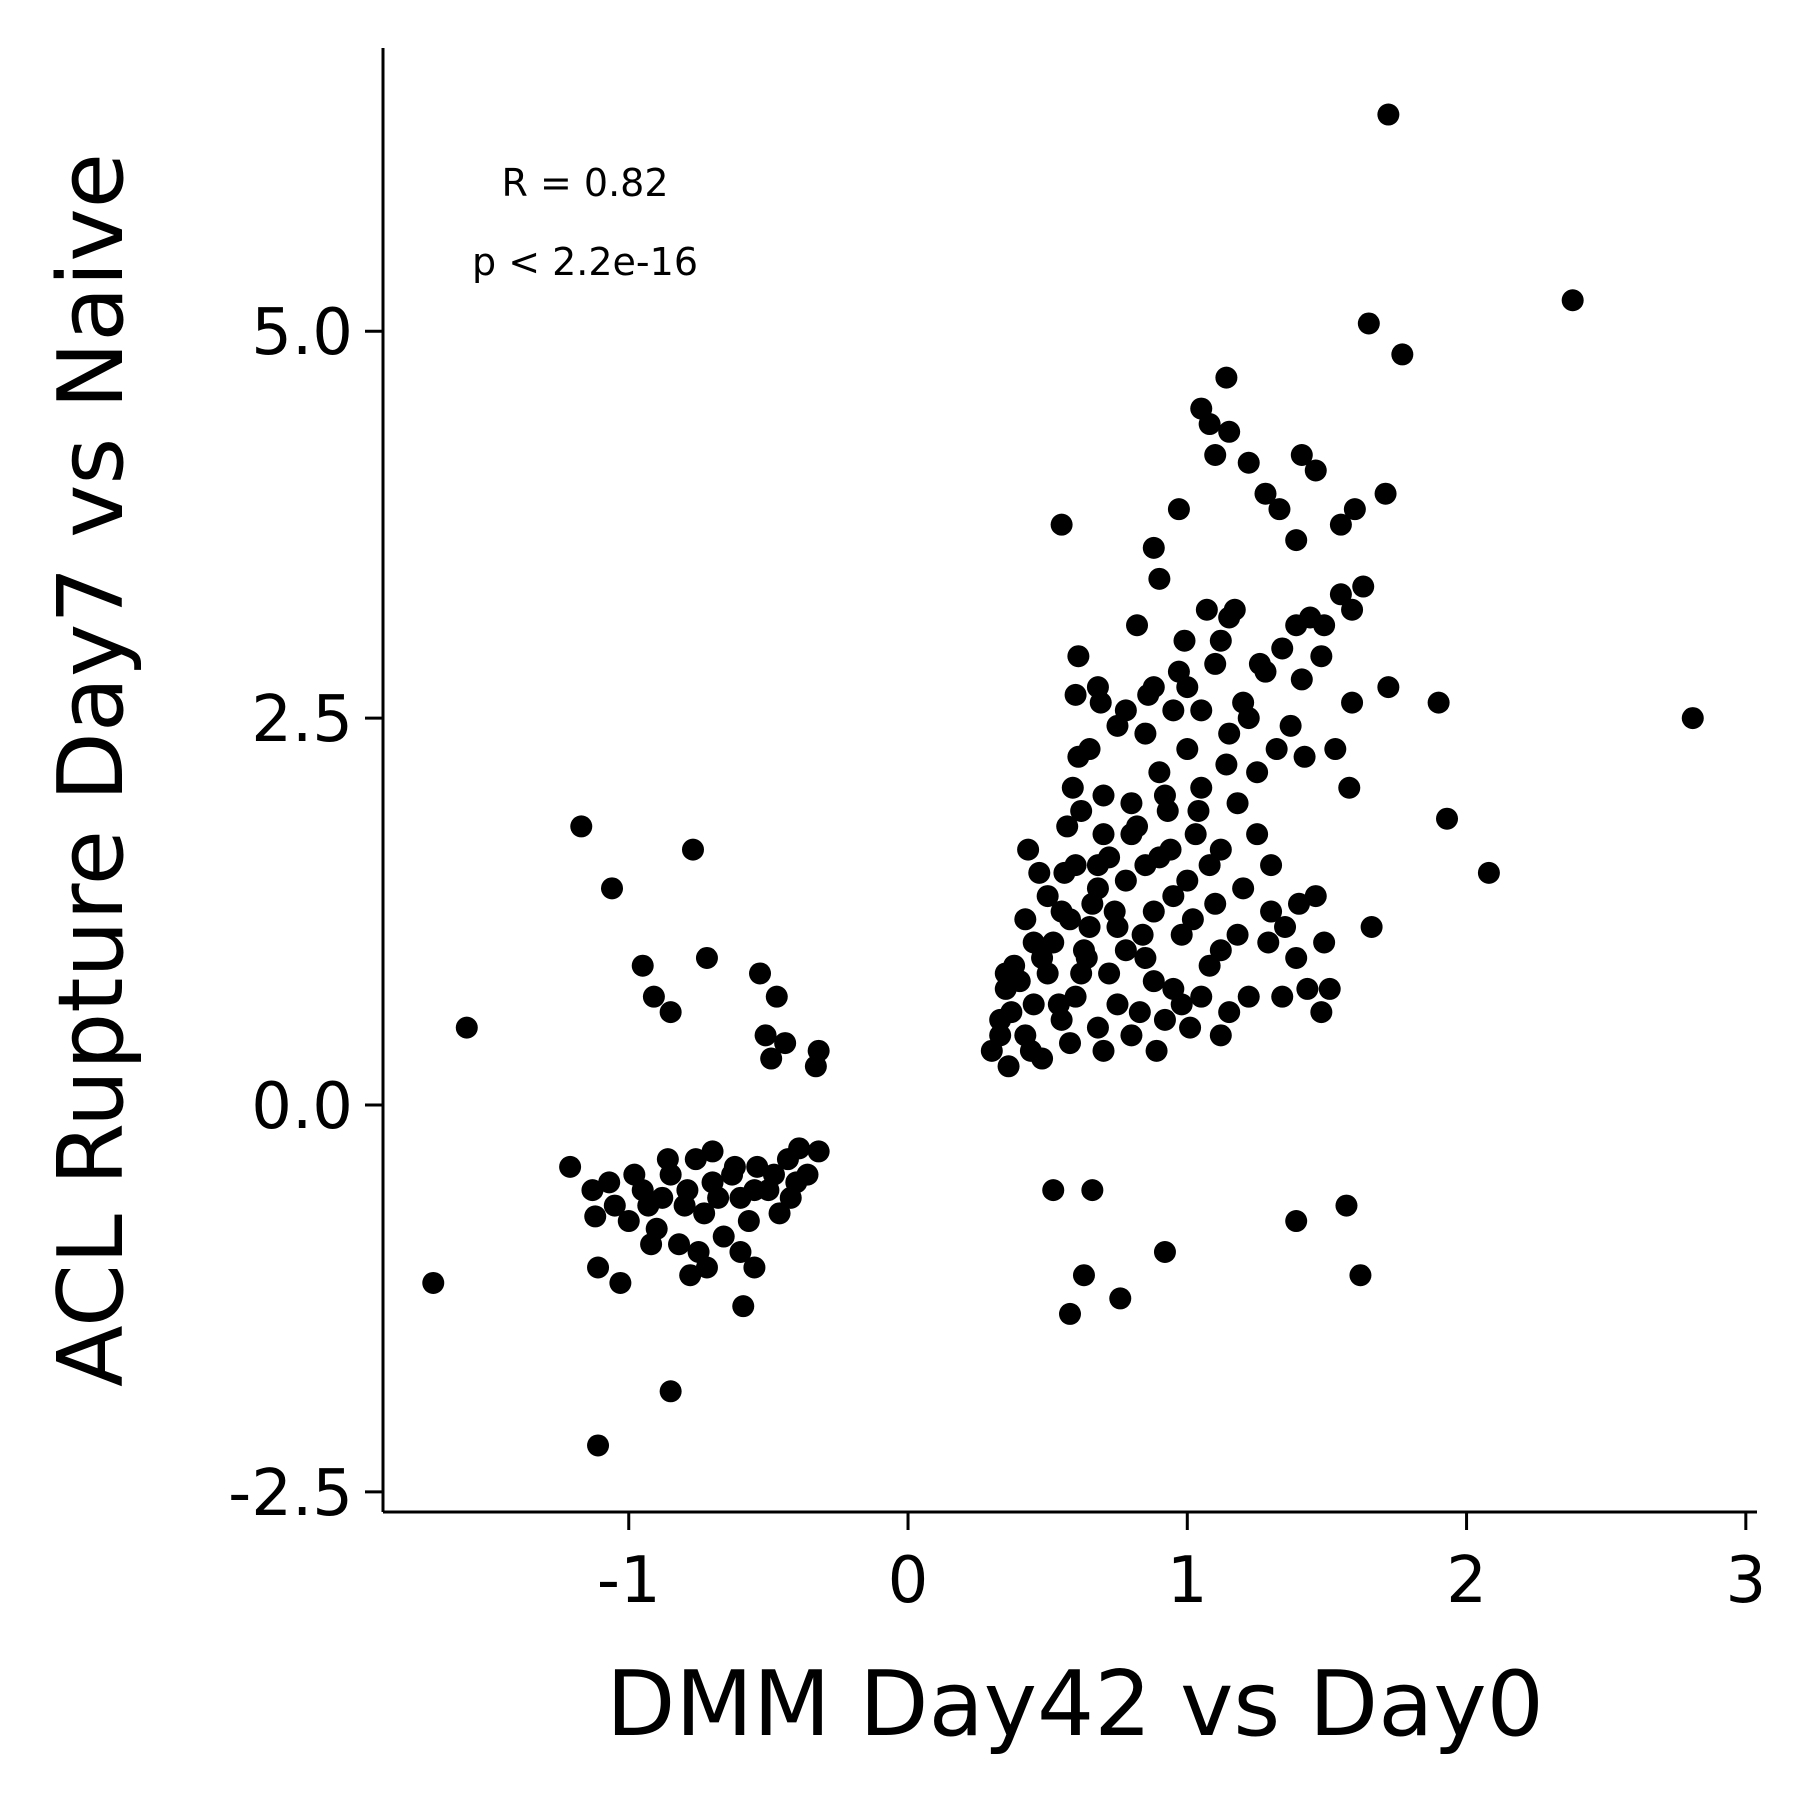 This screenshot has width=1800, height=1800. What do you see at coordinates (305, 913) in the screenshot?
I see `y-ticks: -2.5 0.0 2.5 5.0` at bounding box center [305, 913].